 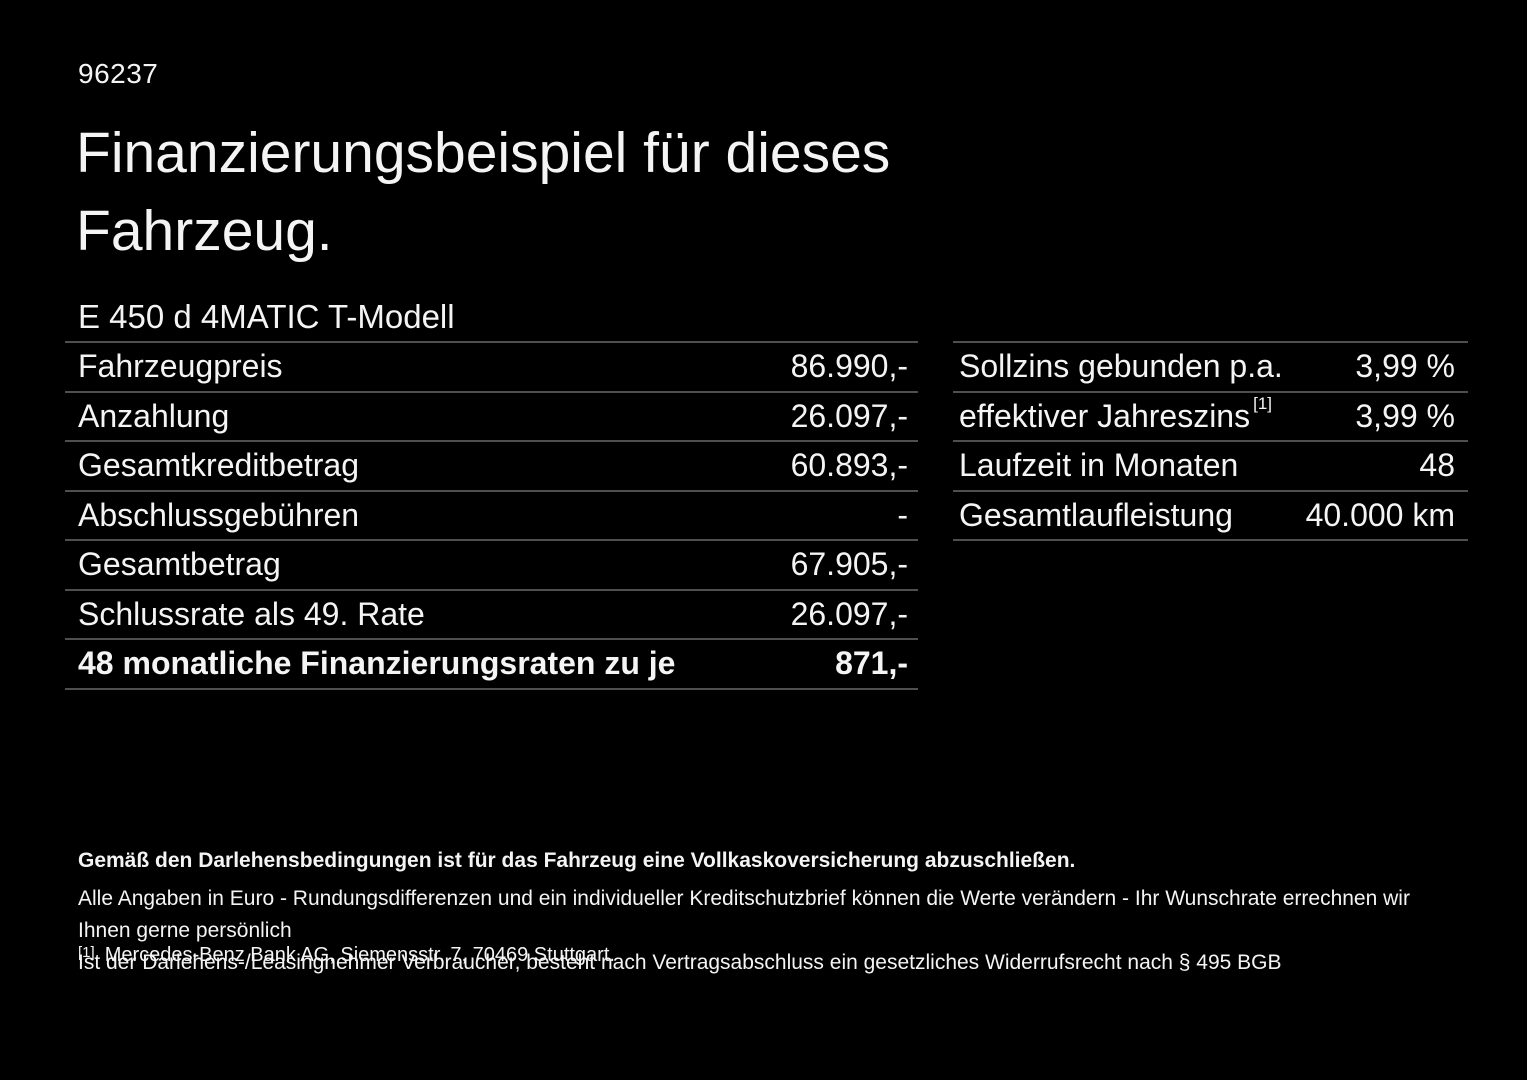 I want to click on page-title-line1: Finanzierungsbeispiel für dieses, so click(x=483, y=153).